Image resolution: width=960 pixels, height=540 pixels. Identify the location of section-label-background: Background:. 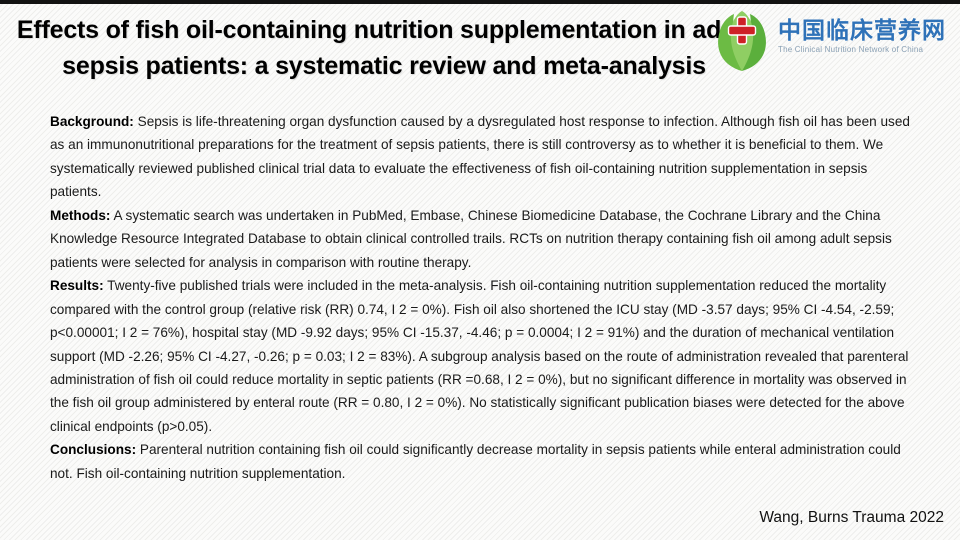
(92, 121).